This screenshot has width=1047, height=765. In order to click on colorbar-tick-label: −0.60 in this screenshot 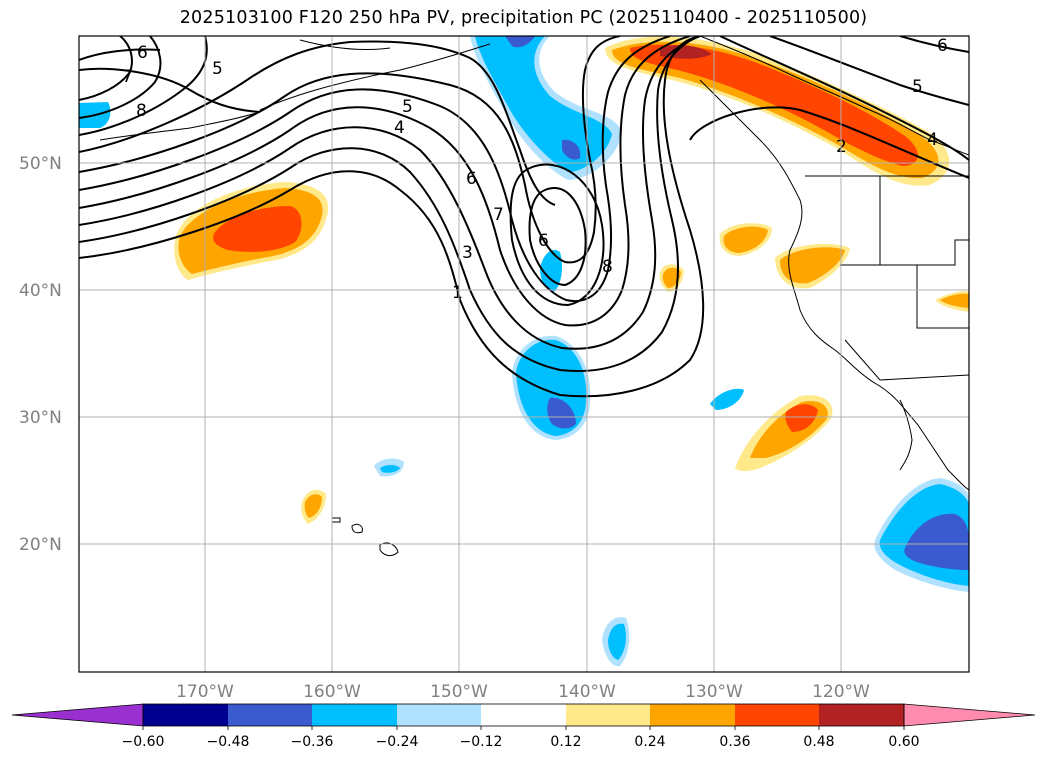, I will do `click(143, 742)`.